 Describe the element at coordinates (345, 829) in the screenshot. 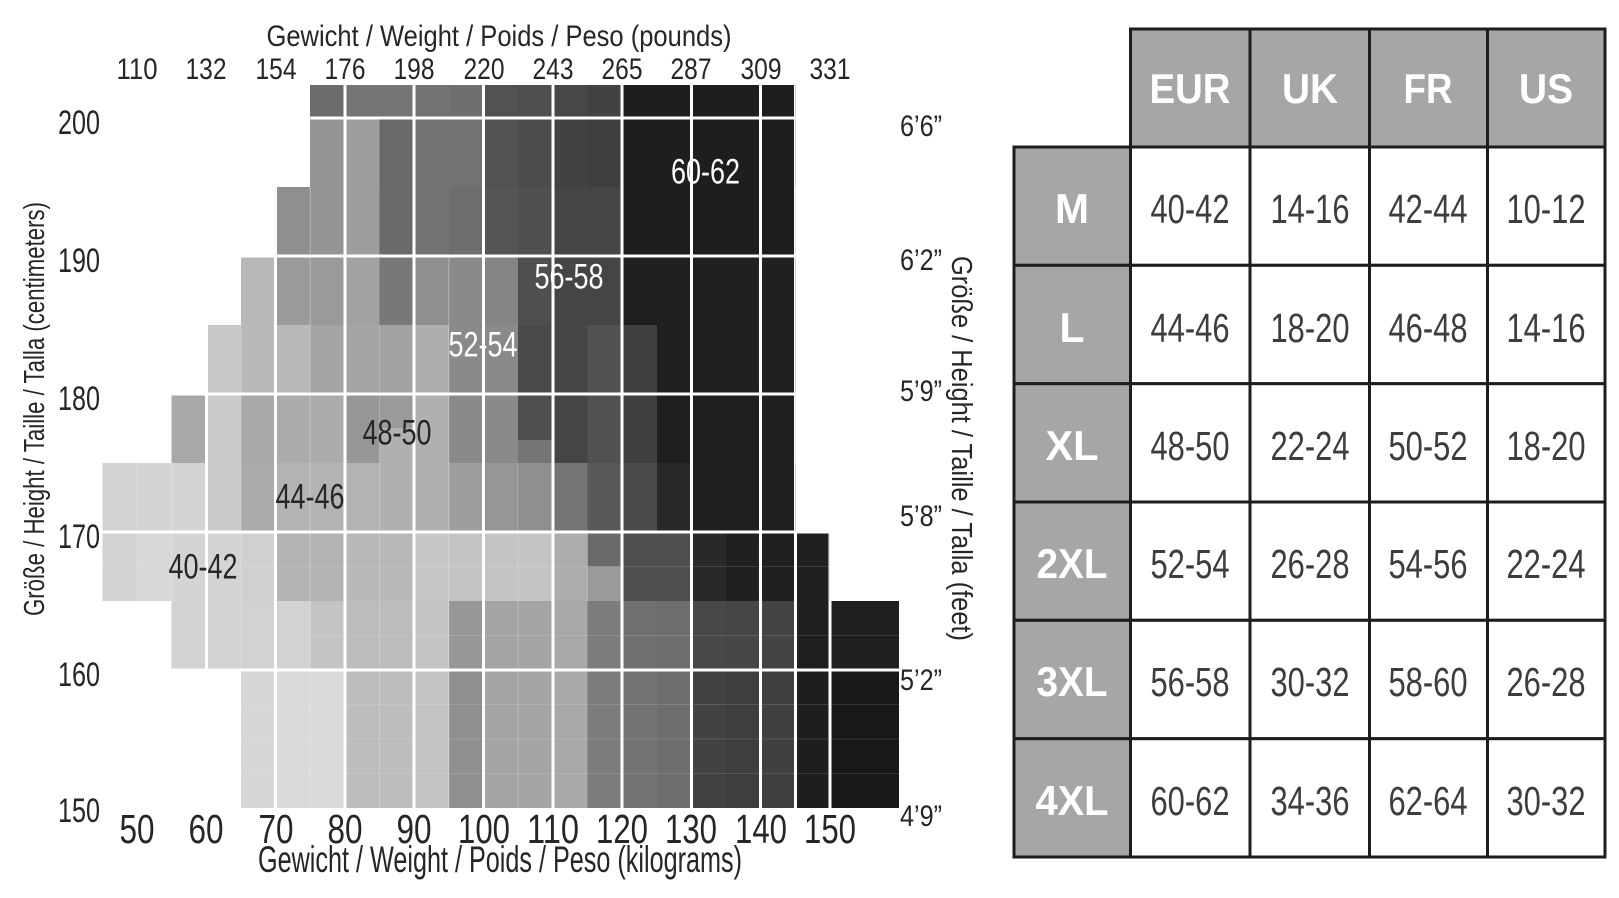

I see `svg-text: 80` at that location.